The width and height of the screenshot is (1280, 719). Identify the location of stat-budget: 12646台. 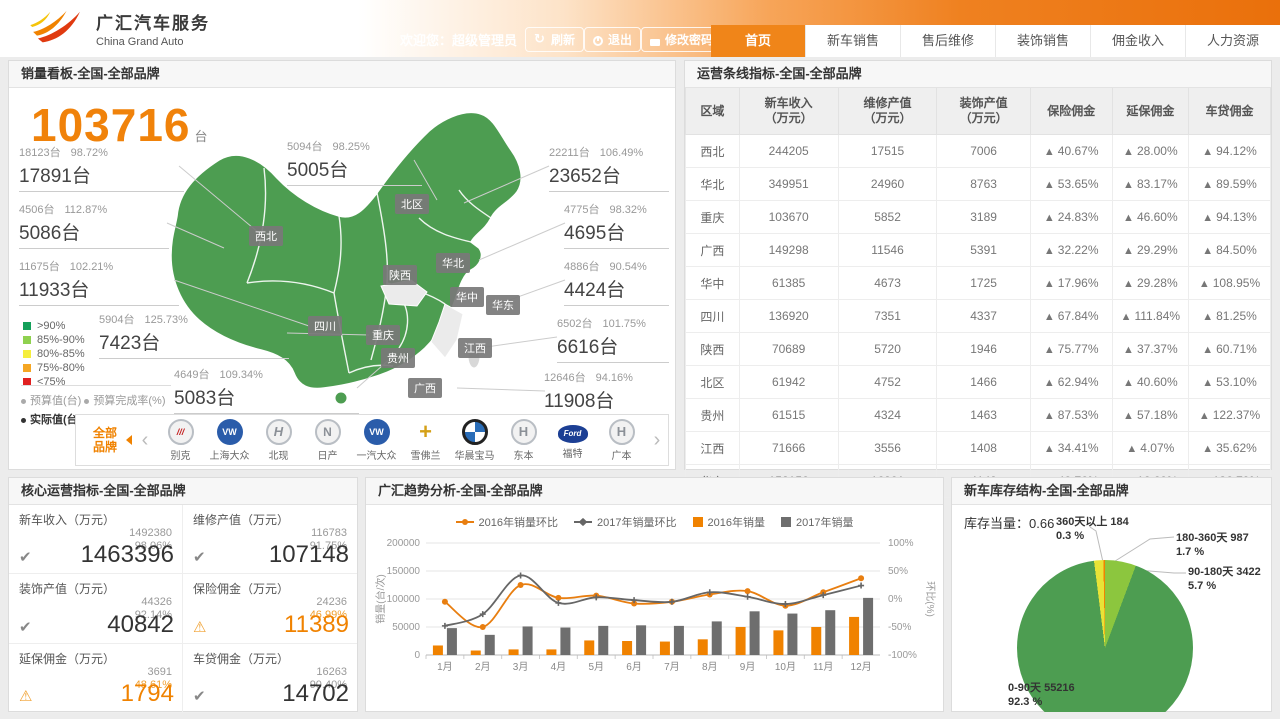
(565, 378).